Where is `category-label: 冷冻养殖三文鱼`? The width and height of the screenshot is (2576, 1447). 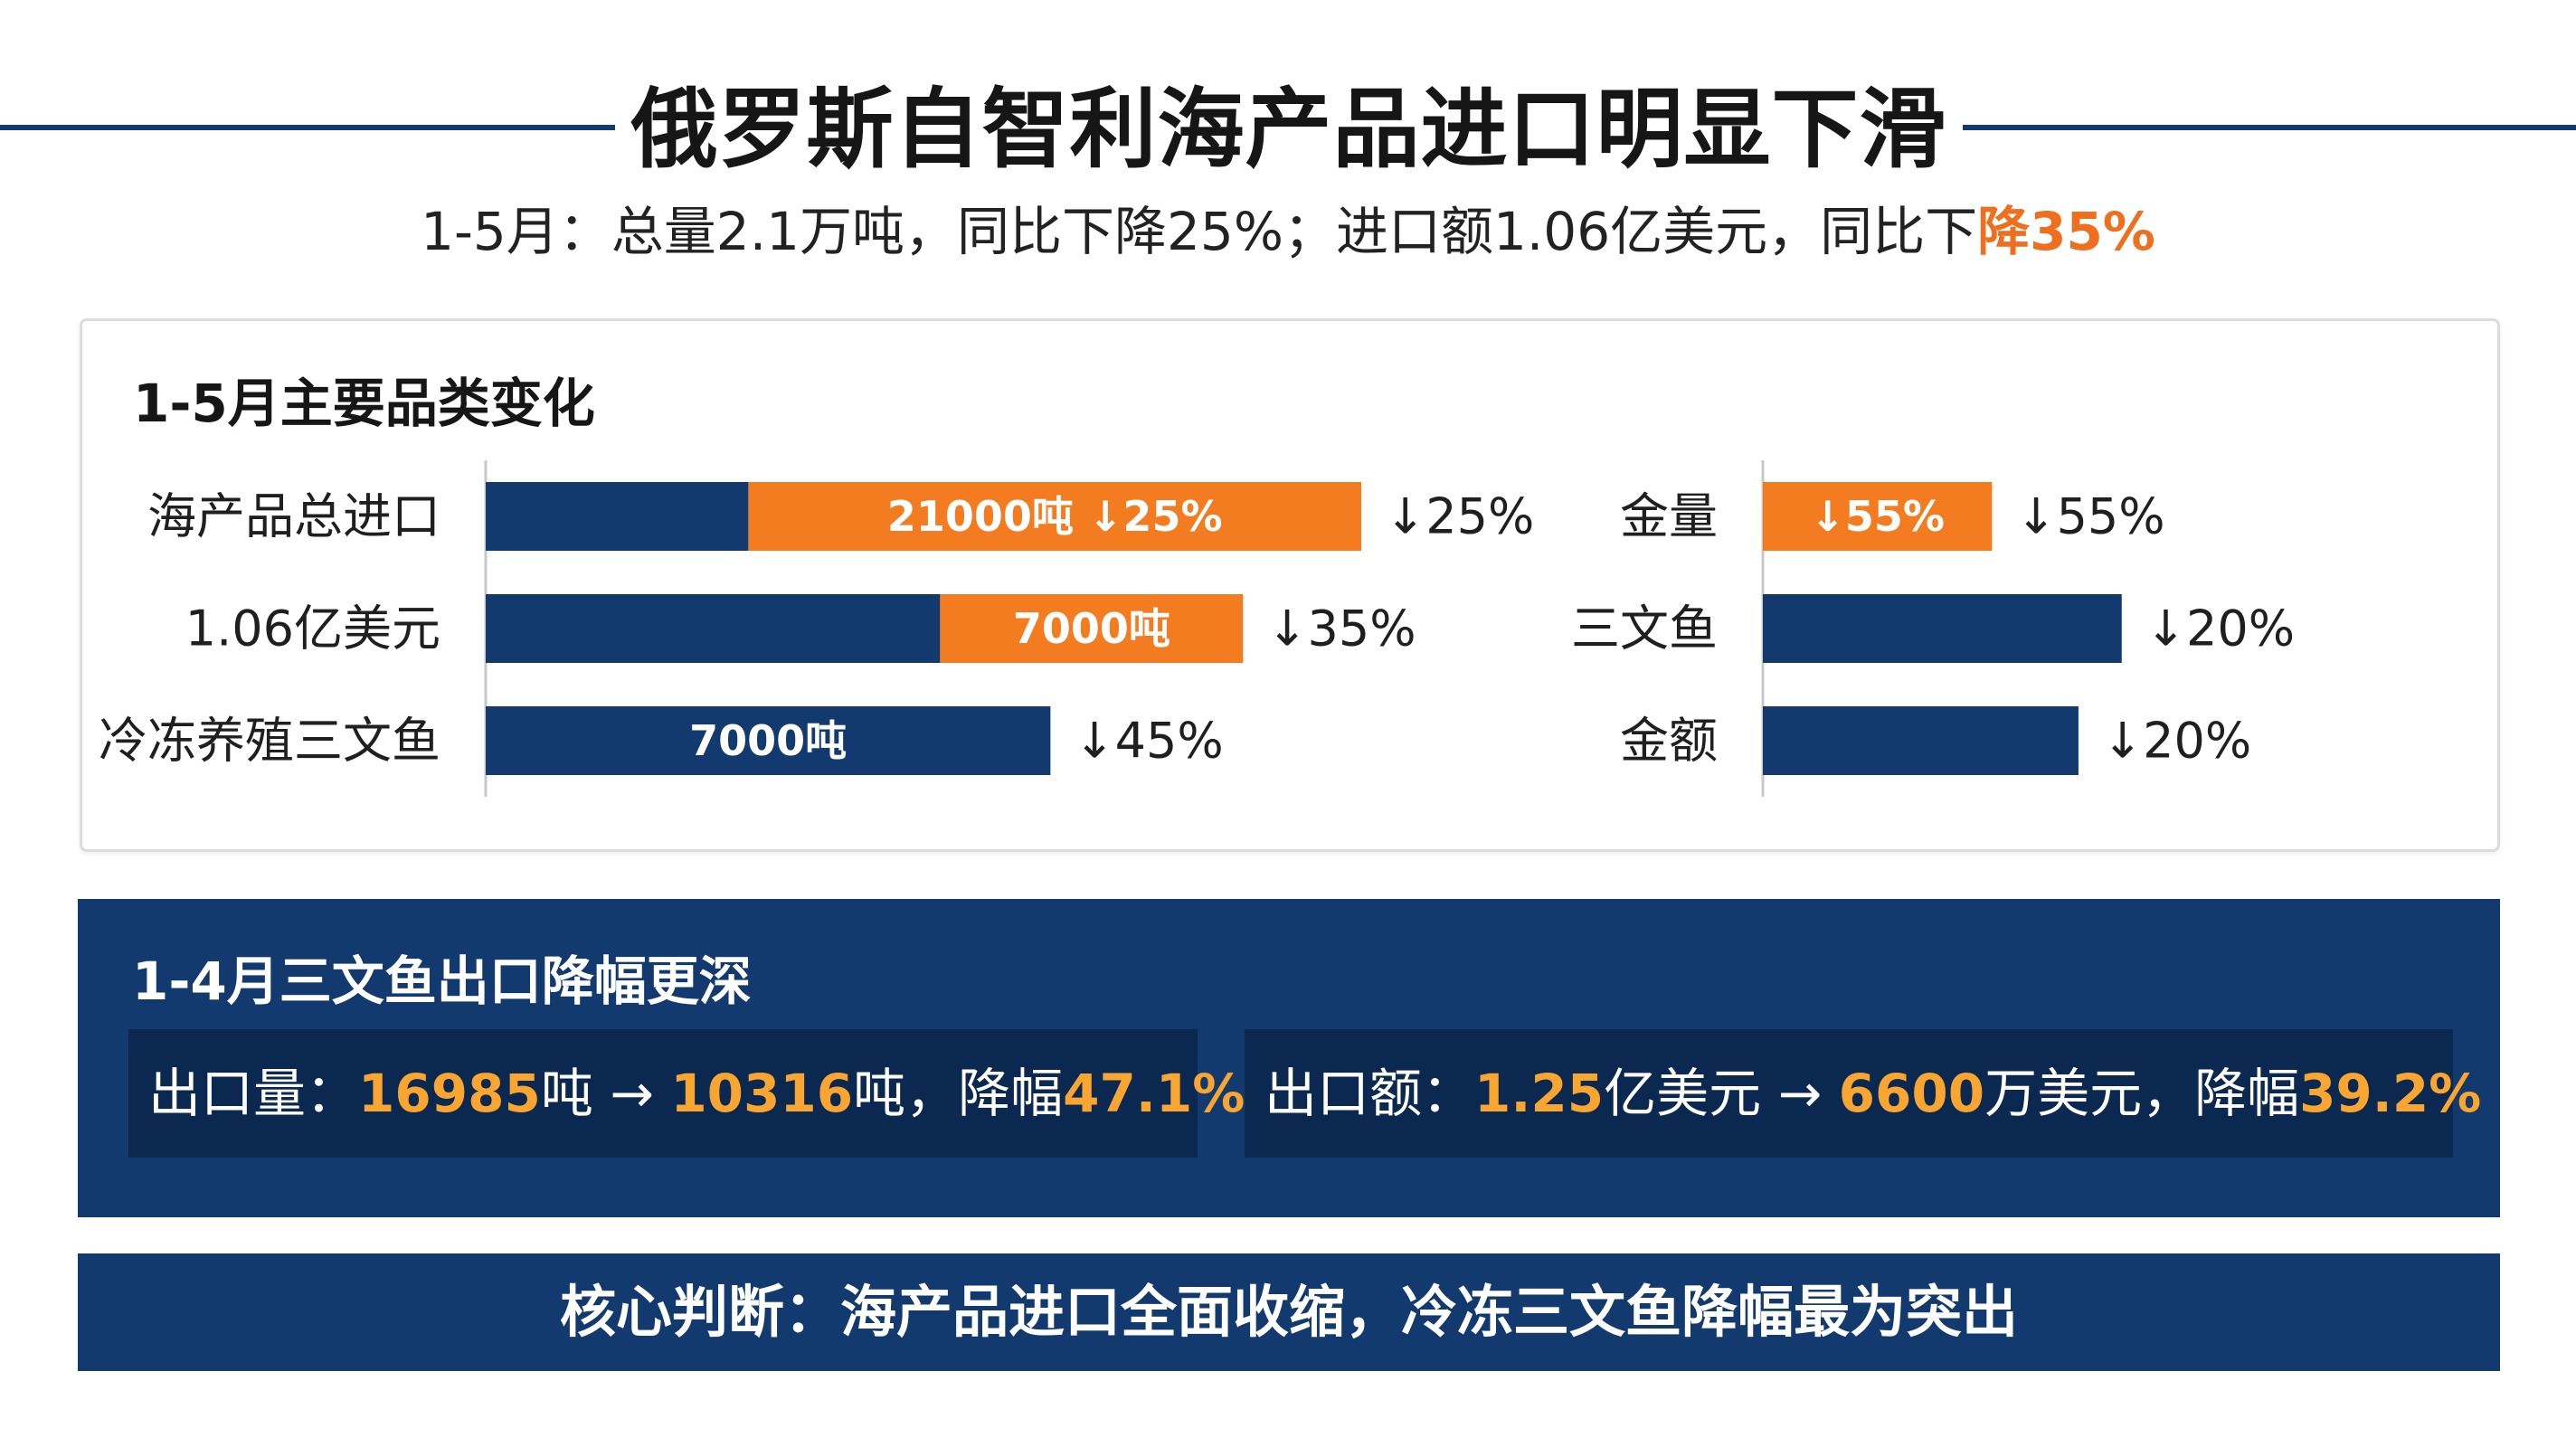 category-label: 冷冻养殖三文鱼 is located at coordinates (269, 741).